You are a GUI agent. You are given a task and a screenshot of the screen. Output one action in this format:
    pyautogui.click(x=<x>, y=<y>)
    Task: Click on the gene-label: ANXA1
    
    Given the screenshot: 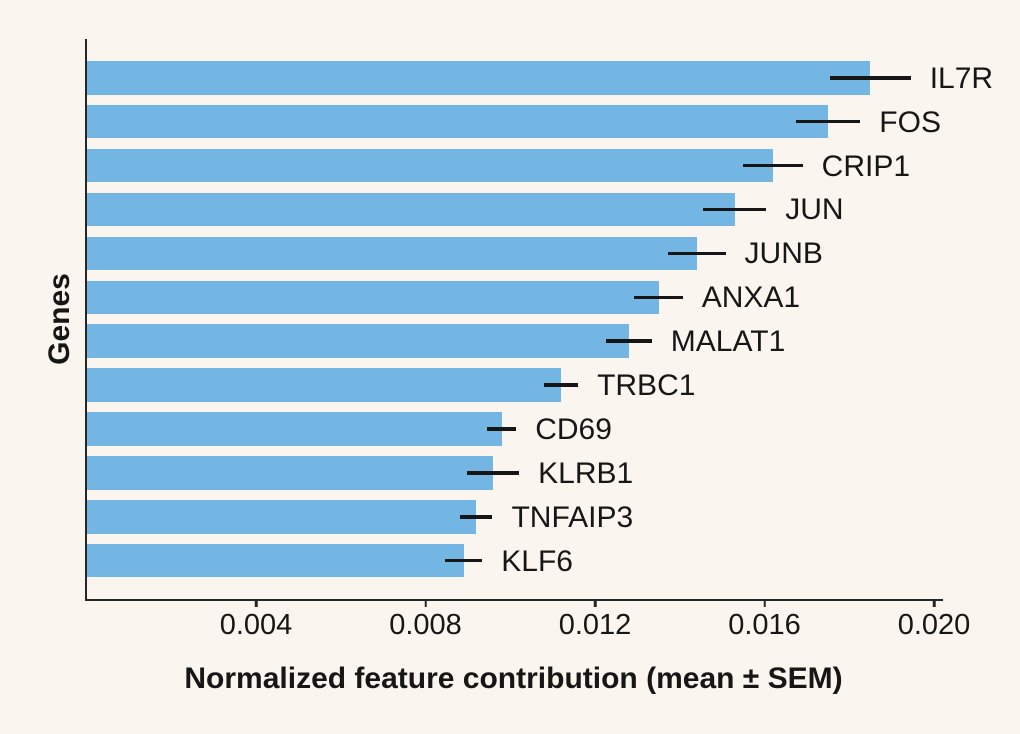 What is the action you would take?
    pyautogui.click(x=751, y=298)
    